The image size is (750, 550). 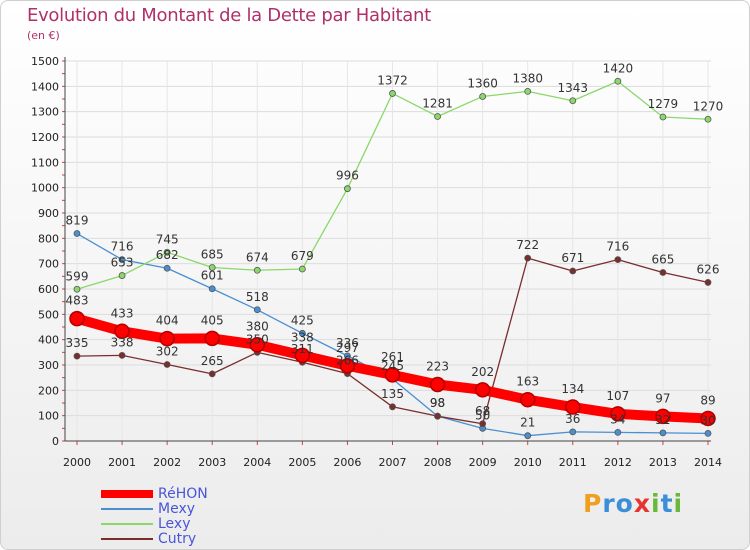 What do you see at coordinates (122, 462) in the screenshot?
I see `x-tick-label: 2001` at bounding box center [122, 462].